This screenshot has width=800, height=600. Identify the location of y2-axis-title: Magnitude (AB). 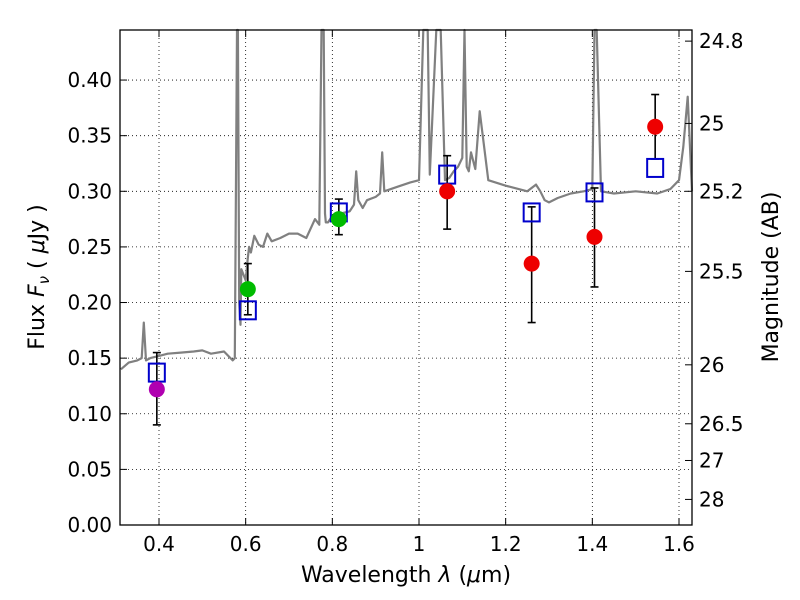
(771, 277).